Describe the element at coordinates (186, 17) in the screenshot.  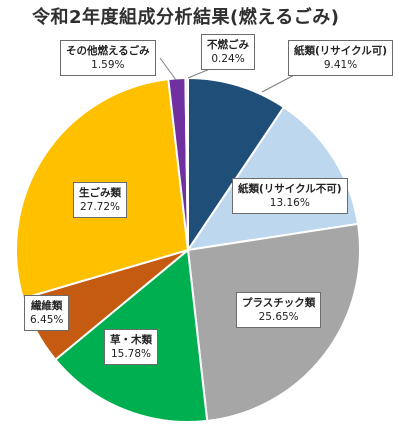
I see `chart-title: 令和2年度組成分析結果(燃えるごみ)` at that location.